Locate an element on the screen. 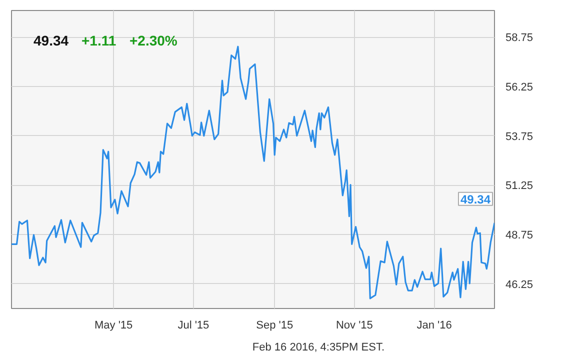 This screenshot has height=358, width=575. x-tick-label: Sep '15 is located at coordinates (275, 326).